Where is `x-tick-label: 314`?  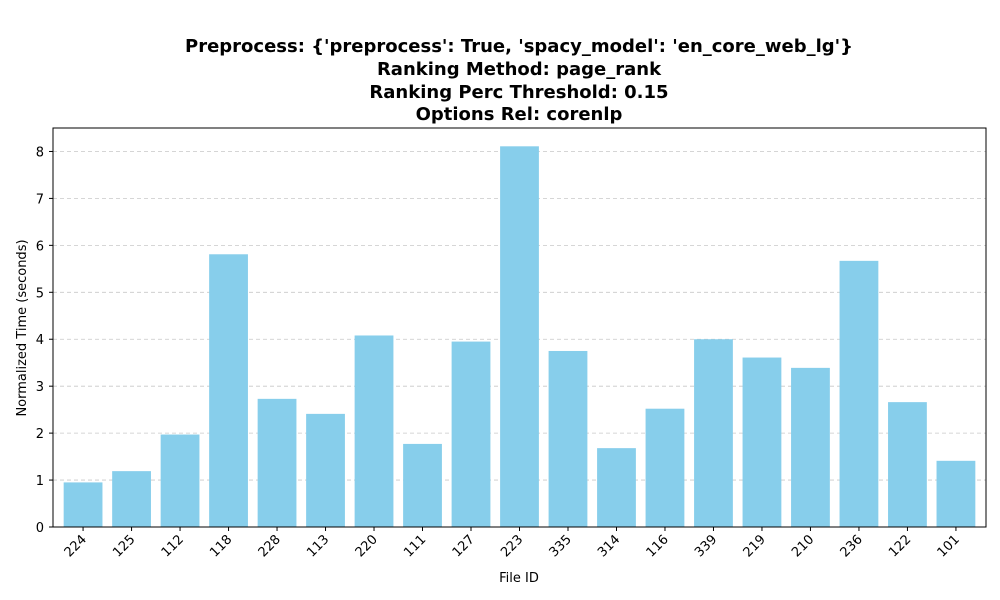 x-tick-label: 314 is located at coordinates (609, 546).